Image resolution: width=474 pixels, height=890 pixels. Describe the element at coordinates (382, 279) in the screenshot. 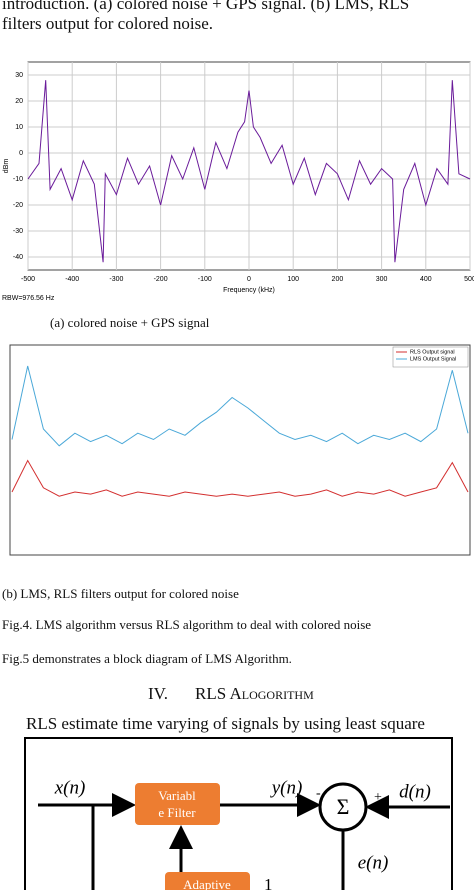

I see `x-tick-label: 300` at that location.